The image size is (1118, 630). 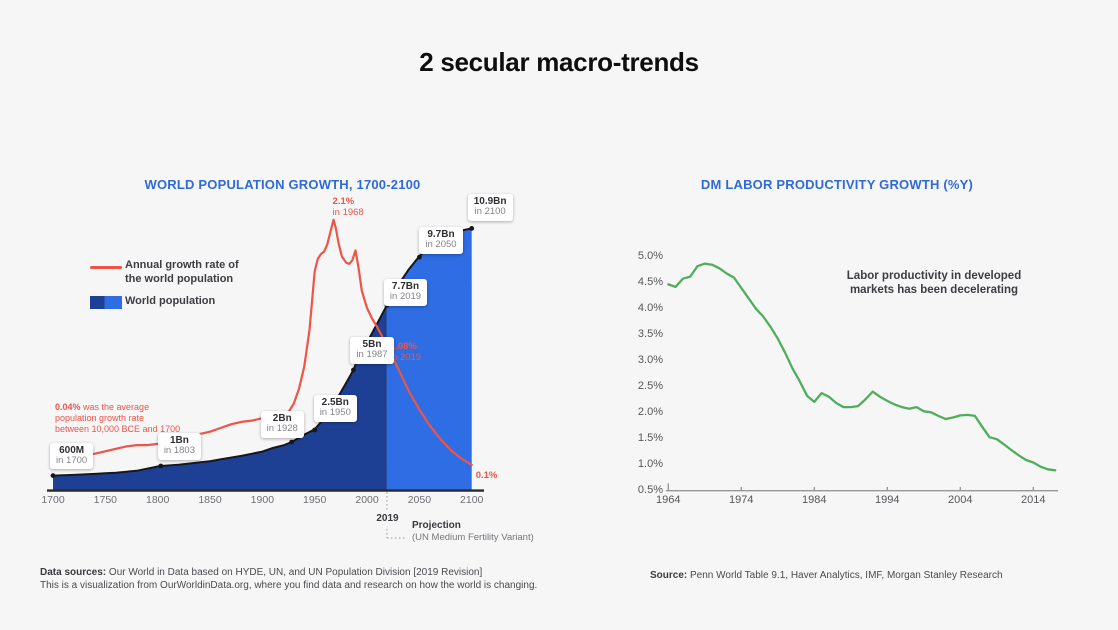 What do you see at coordinates (405, 287) in the screenshot?
I see `callout-value: 7.7Bn` at bounding box center [405, 287].